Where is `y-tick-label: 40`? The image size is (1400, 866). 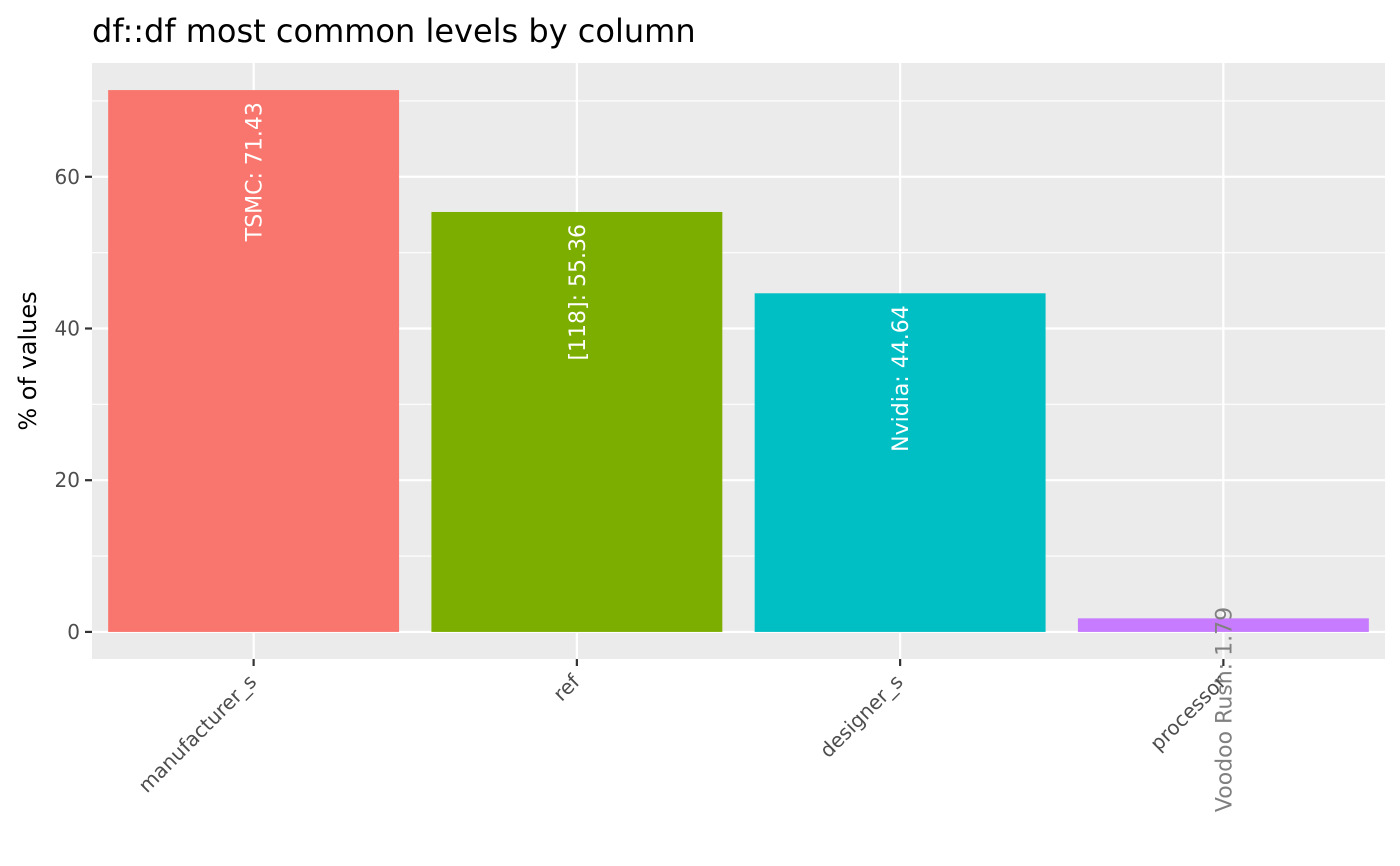 y-tick-label: 40 is located at coordinates (67, 328).